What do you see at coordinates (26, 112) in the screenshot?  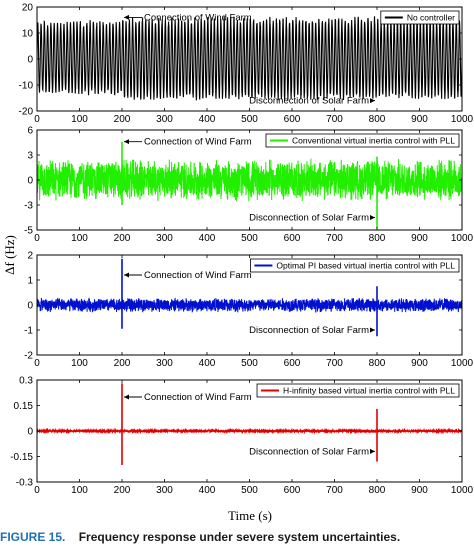 I see `y-tick-label: -20` at bounding box center [26, 112].